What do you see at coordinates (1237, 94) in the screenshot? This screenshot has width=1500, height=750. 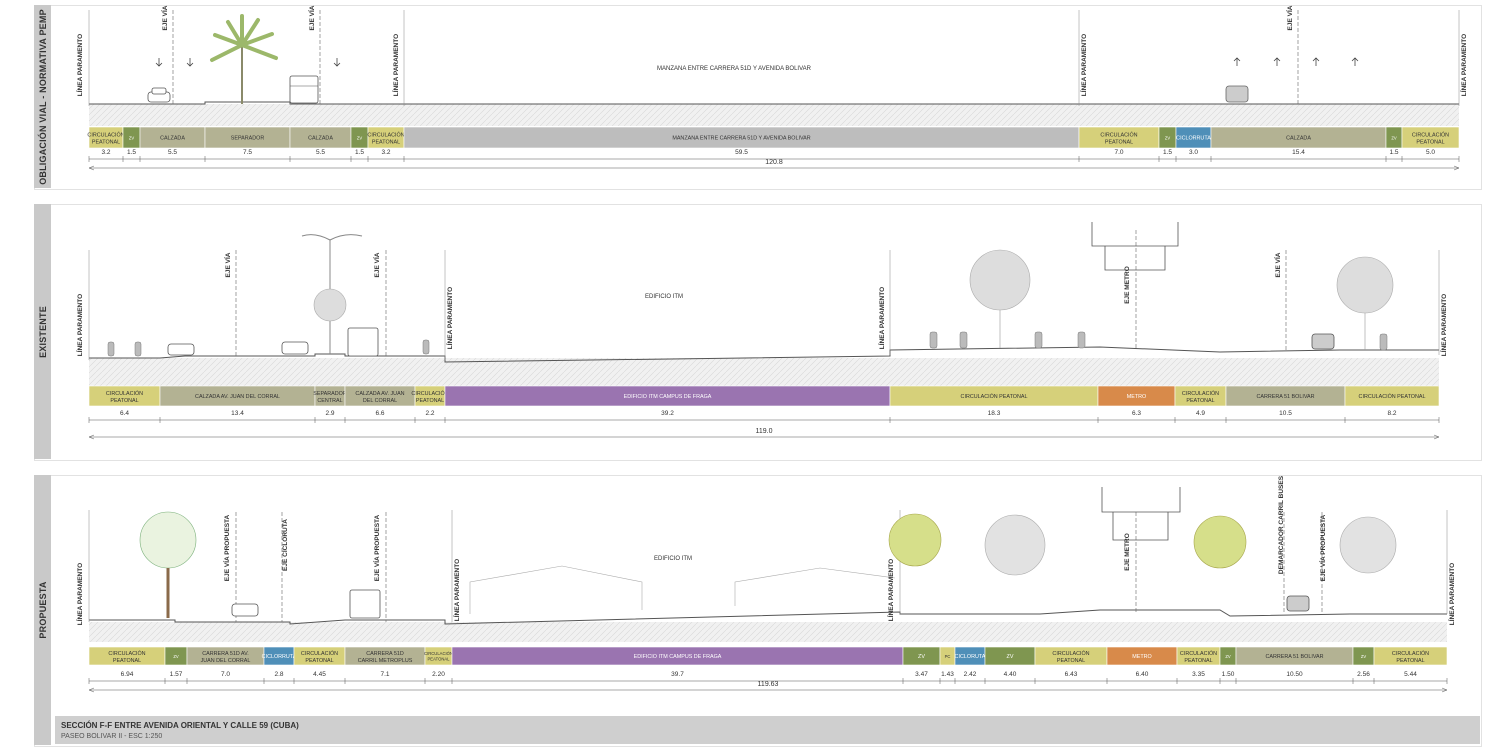 I see `jeep-icon` at bounding box center [1237, 94].